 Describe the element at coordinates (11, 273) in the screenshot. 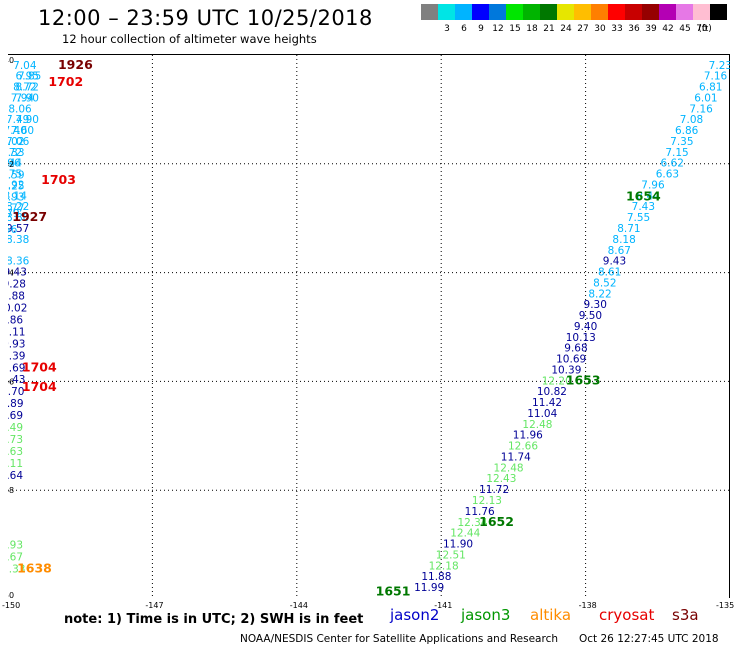

I see `lat-tick-label: -44` at that location.